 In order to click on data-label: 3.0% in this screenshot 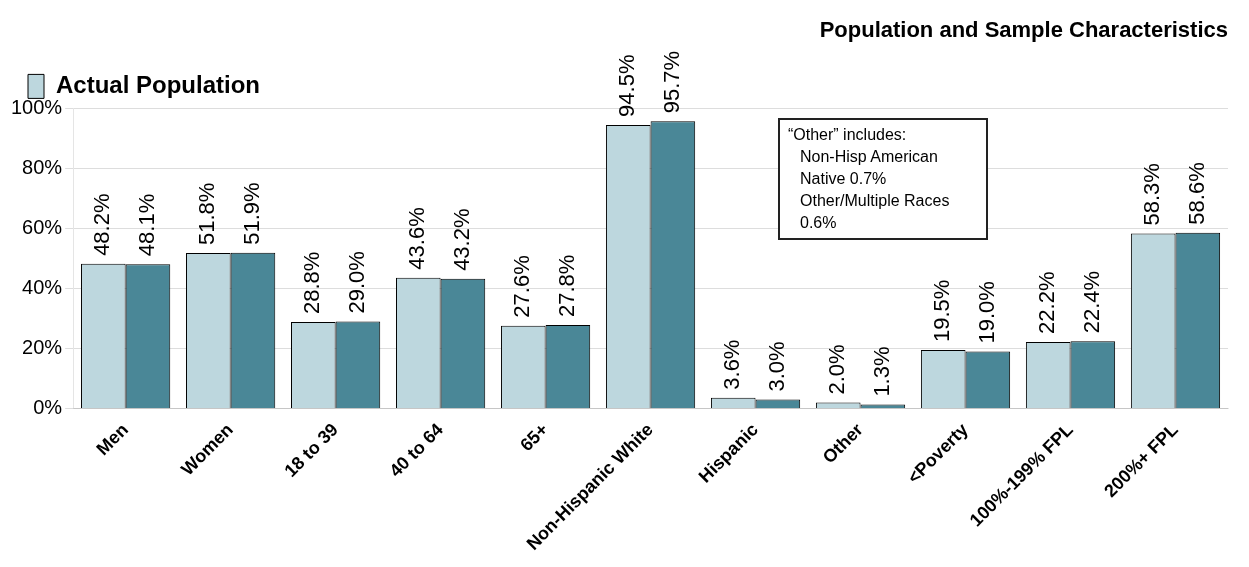, I will do `click(776, 366)`.